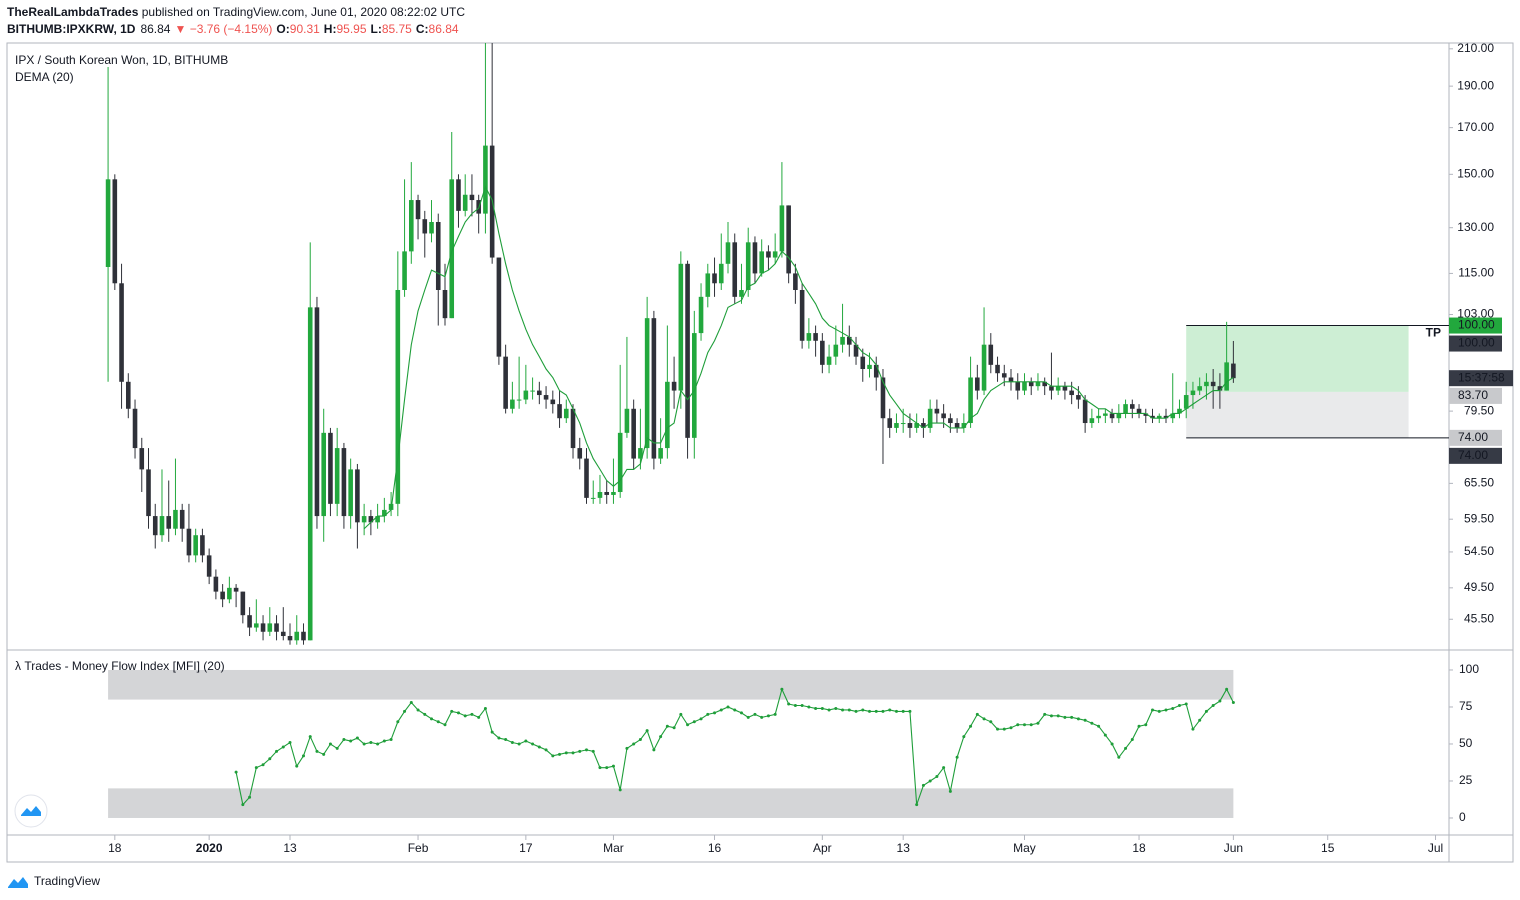 The height and width of the screenshot is (900, 1520). I want to click on ohlc-label: O:, so click(282, 29).